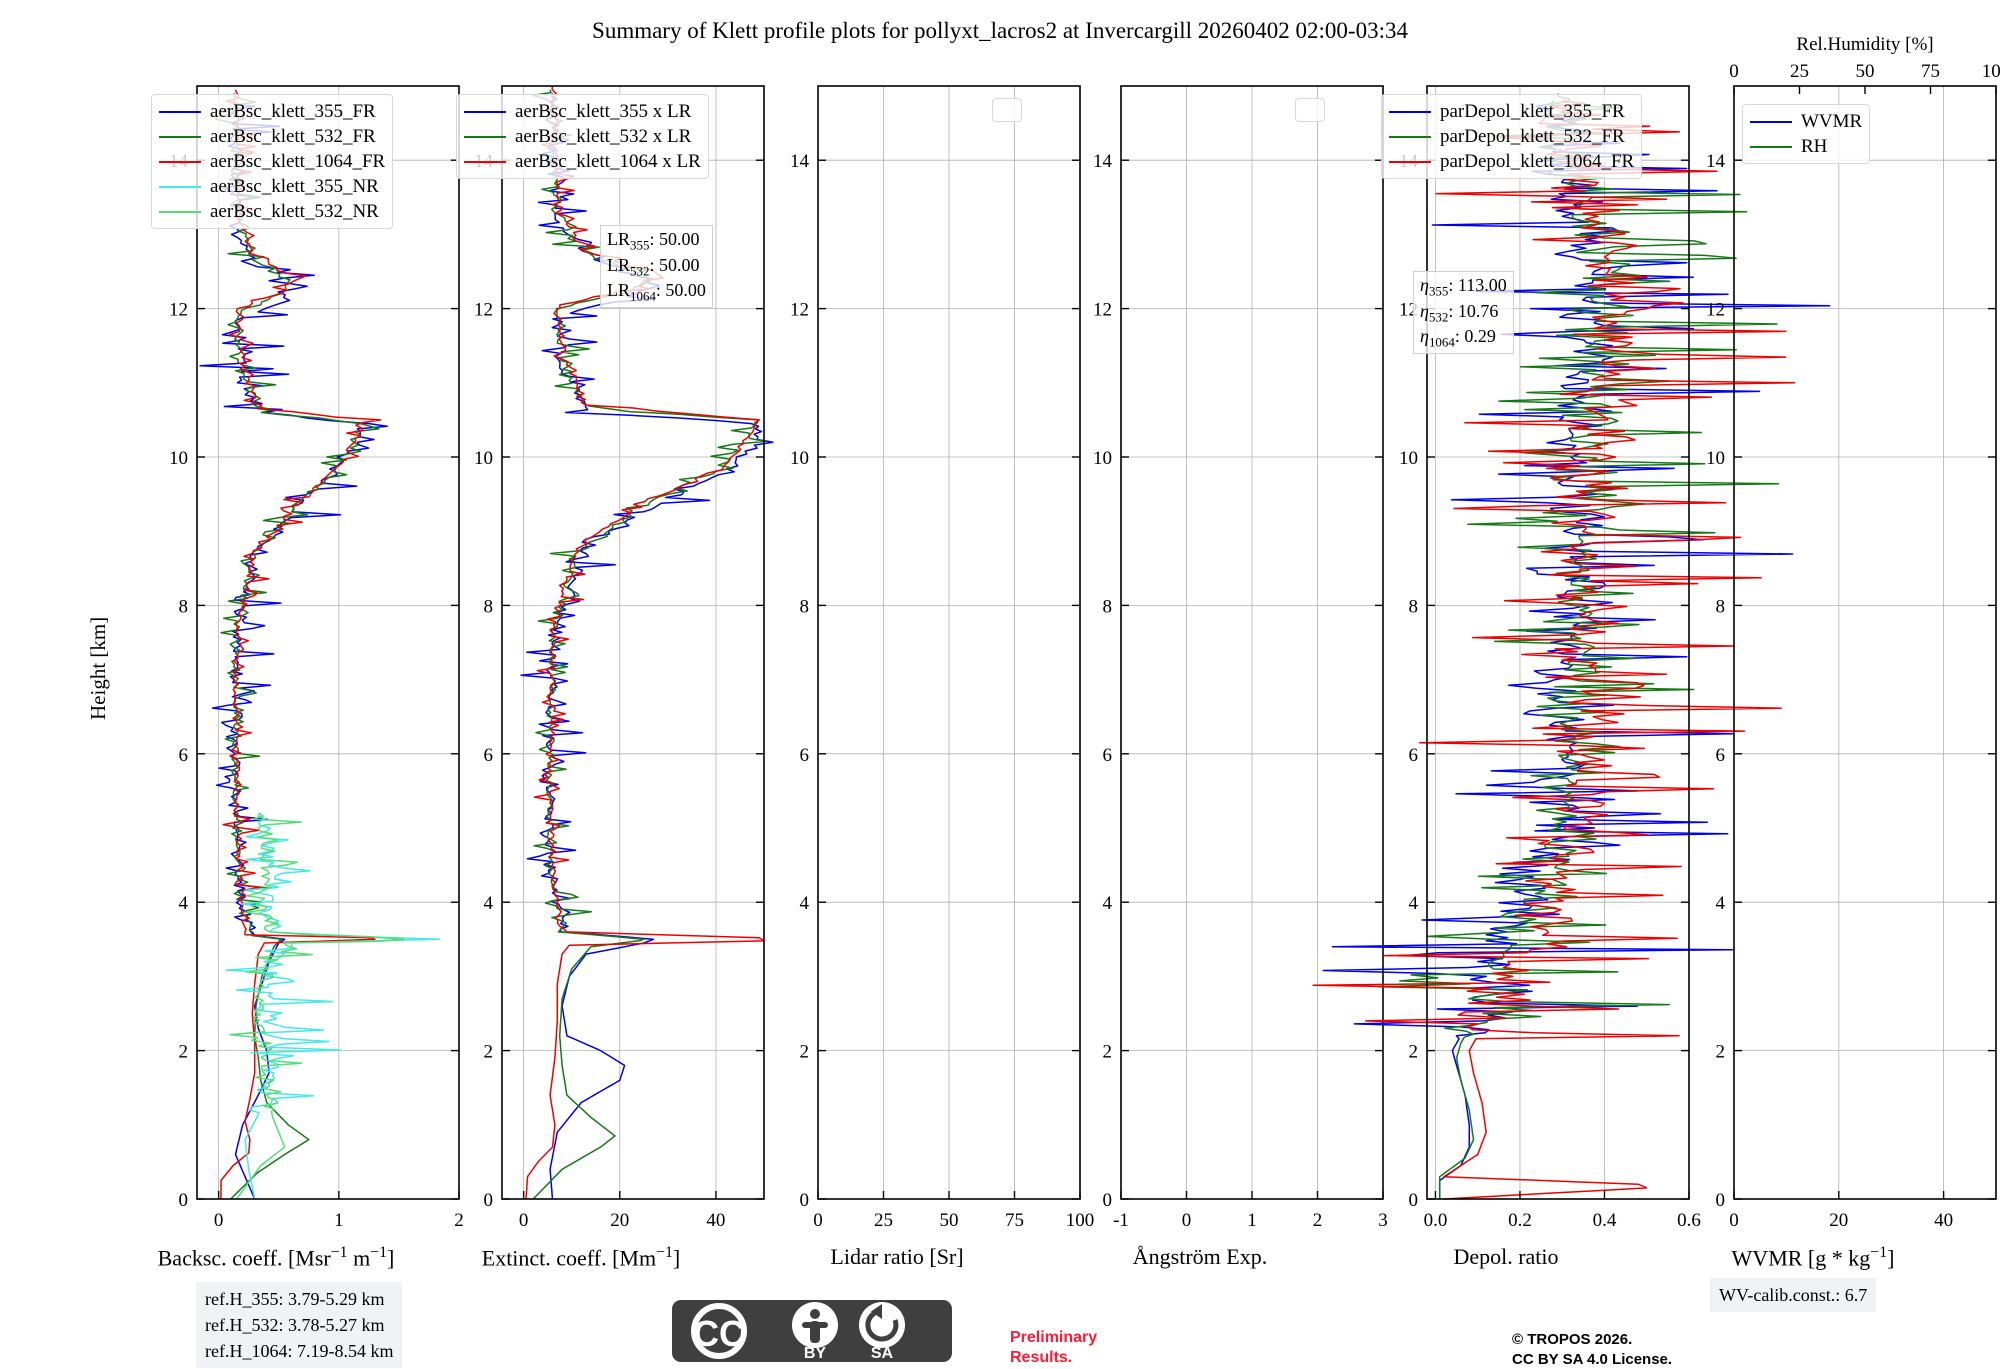 This screenshot has height=1369, width=2000. Describe the element at coordinates (719, 1333) in the screenshot. I see `svg-text: CC` at that location.